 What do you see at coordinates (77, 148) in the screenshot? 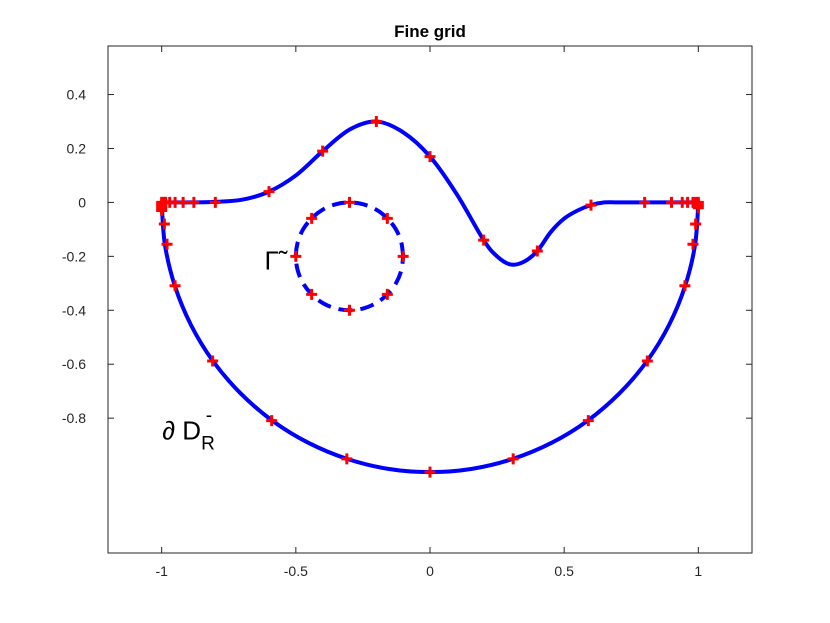
I see `y-tick-label: 0.2` at bounding box center [77, 148].